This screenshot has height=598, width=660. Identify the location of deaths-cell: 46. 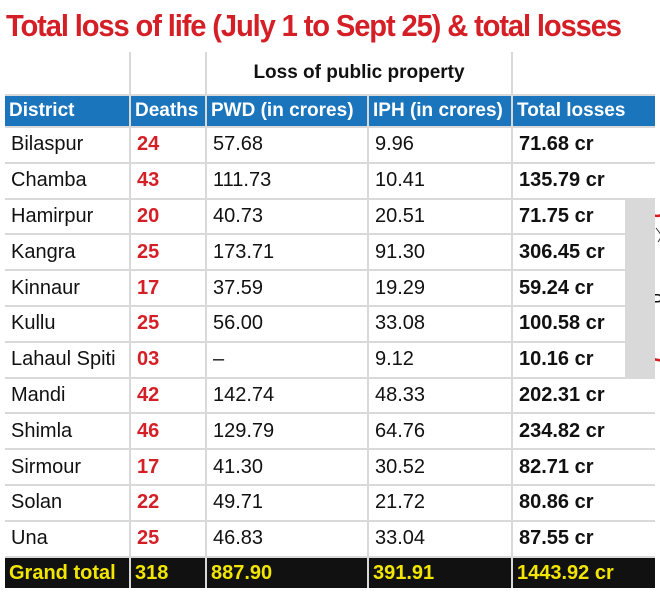
(168, 431).